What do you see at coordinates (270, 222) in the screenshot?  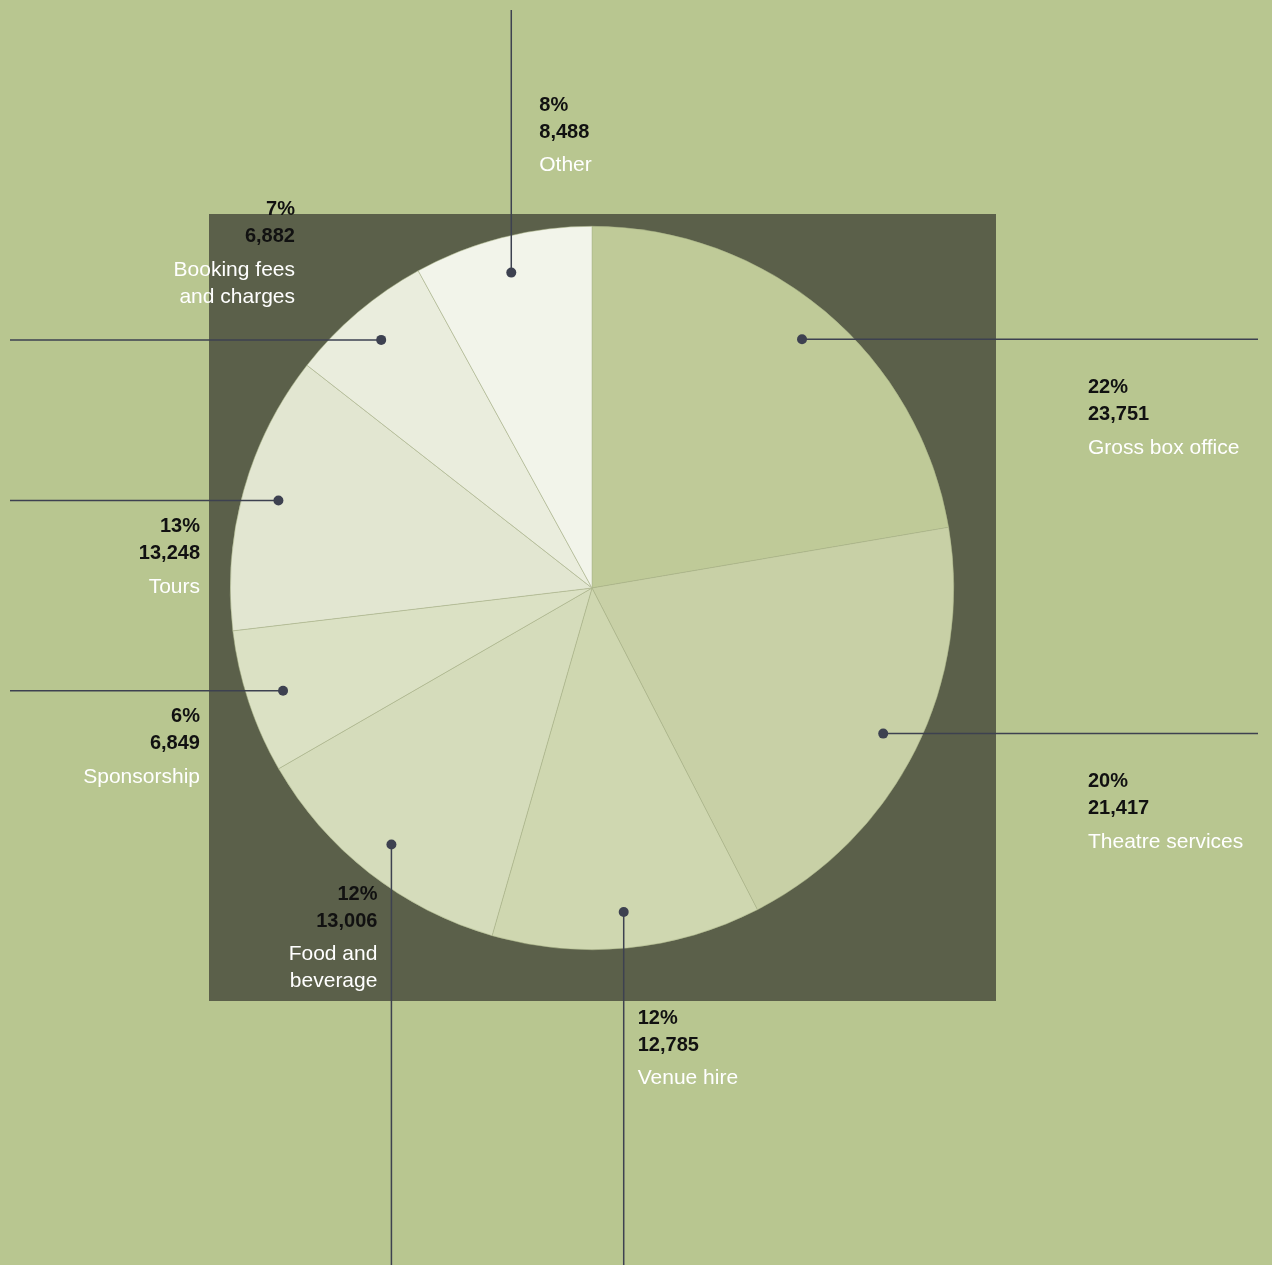 I see `data-label: 7% 6,882` at bounding box center [270, 222].